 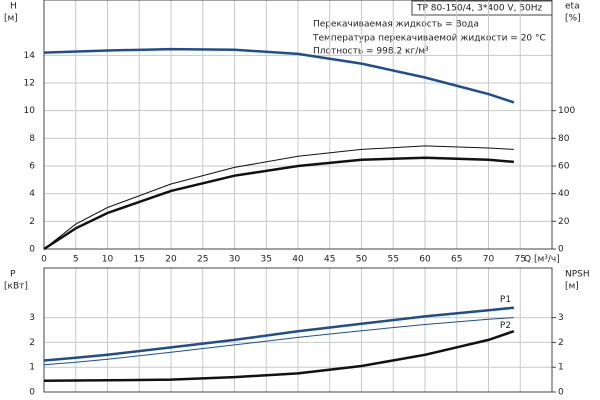 I want to click on y-tick-label: 1, so click(x=32, y=368).